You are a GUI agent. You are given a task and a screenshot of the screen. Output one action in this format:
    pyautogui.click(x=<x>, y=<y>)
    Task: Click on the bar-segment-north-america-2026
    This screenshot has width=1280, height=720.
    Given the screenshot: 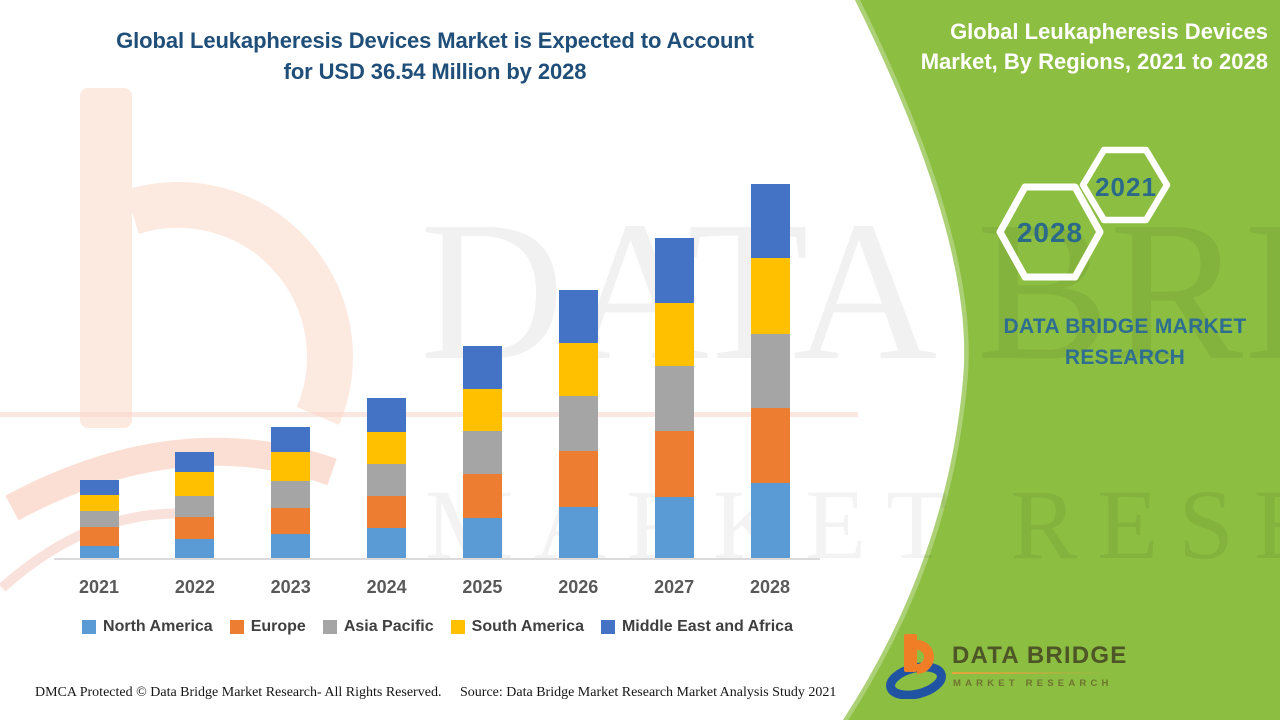 What is the action you would take?
    pyautogui.click(x=578, y=532)
    